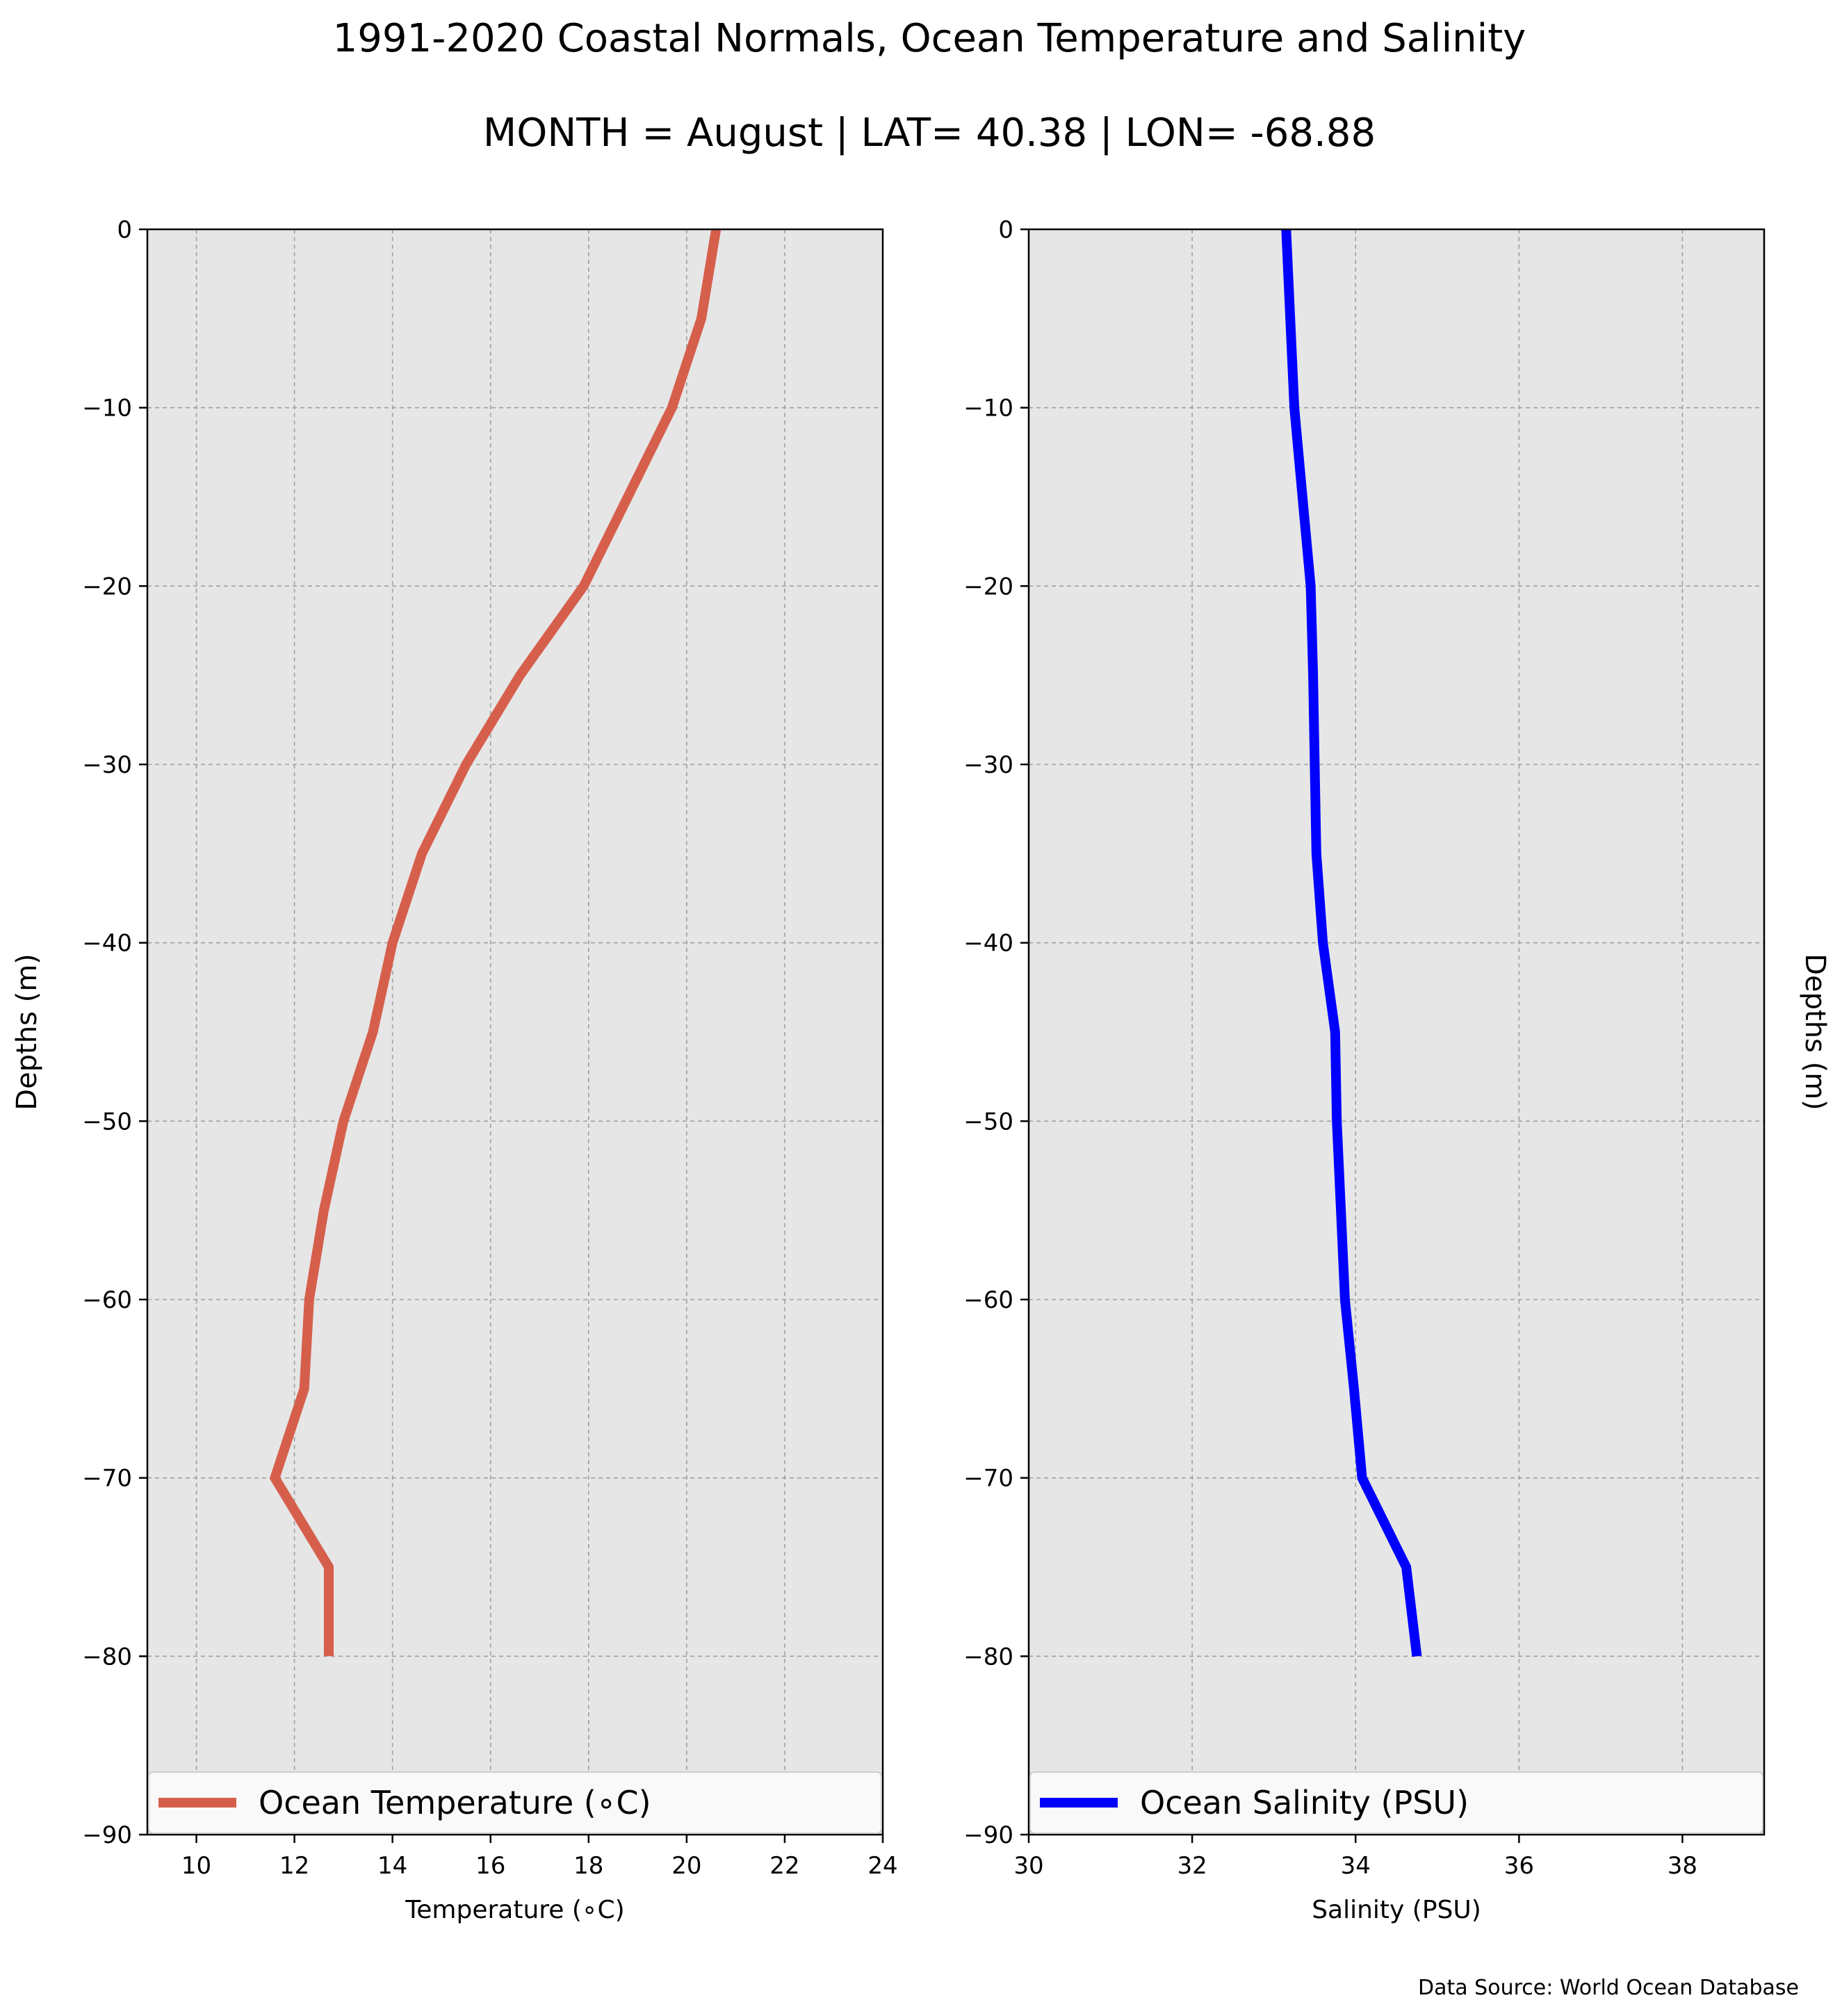 The image size is (1842, 2016). I want to click on salinity-profile-line, so click(1351, 943).